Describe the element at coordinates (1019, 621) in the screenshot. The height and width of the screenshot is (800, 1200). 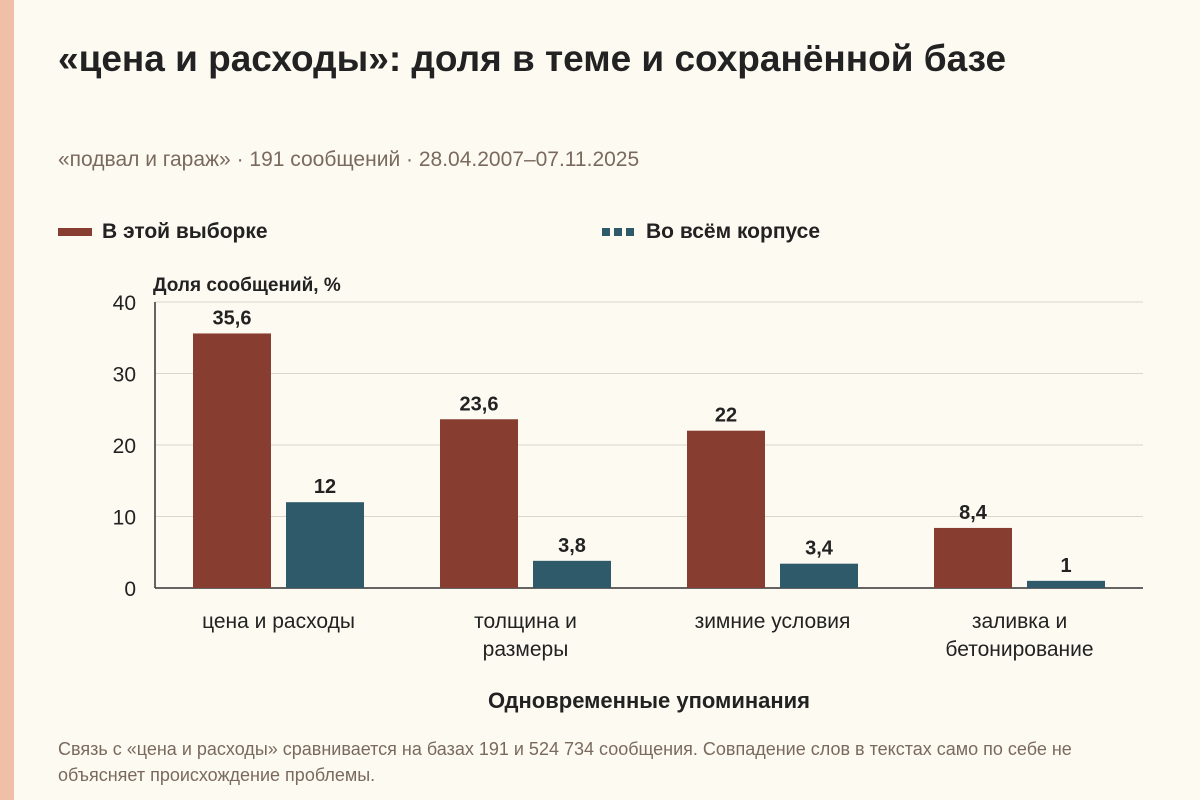
I see `x-tick-label: заливка и` at that location.